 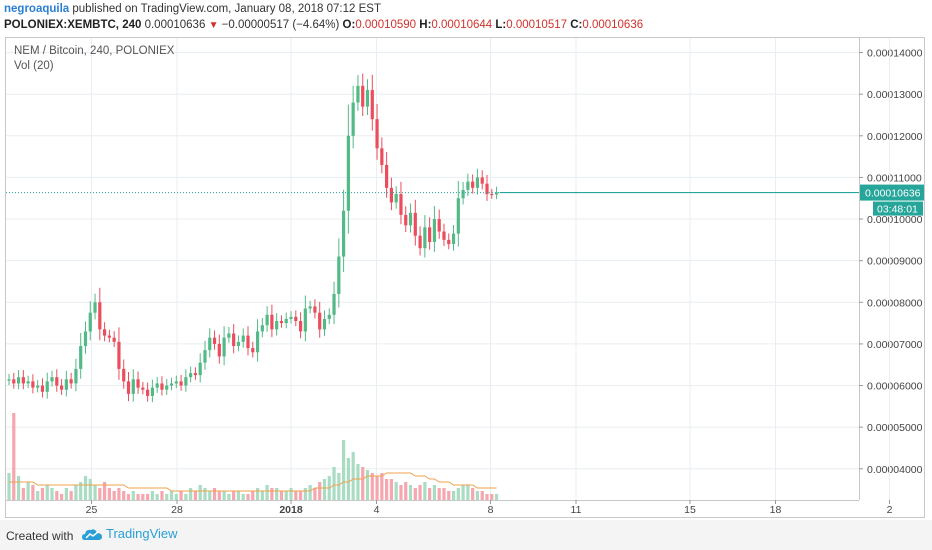 What do you see at coordinates (377, 510) in the screenshot?
I see `x-tick-label: 4` at bounding box center [377, 510].